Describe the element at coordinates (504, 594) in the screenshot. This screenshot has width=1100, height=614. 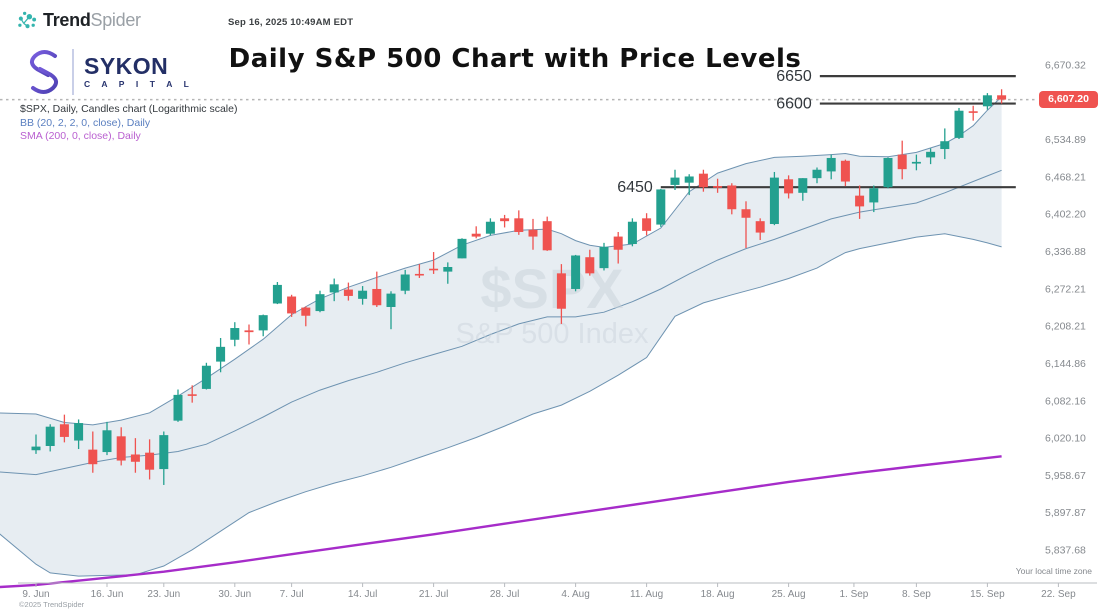
I see `x-tick-label: 28. Jul` at that location.